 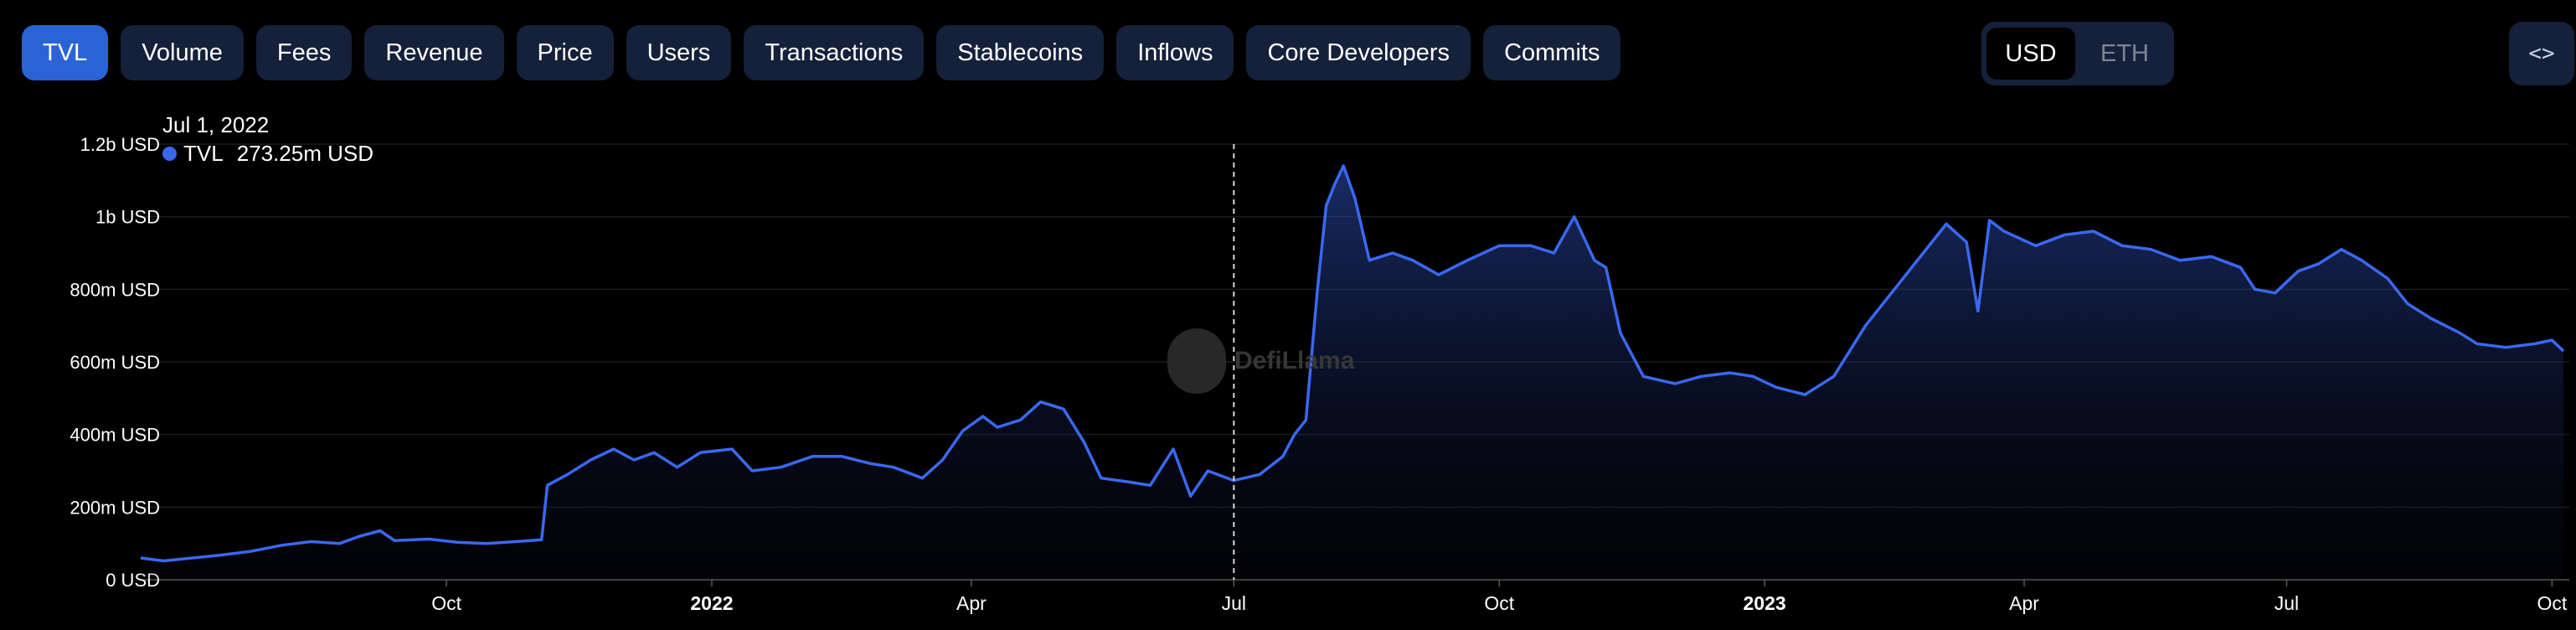 I want to click on y-tick-label: 1b USD, so click(x=127, y=217).